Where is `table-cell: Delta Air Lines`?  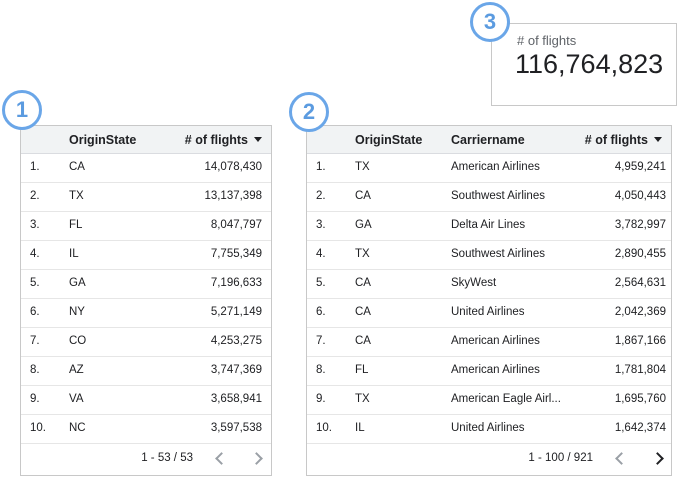 table-cell: Delta Air Lines is located at coordinates (488, 225).